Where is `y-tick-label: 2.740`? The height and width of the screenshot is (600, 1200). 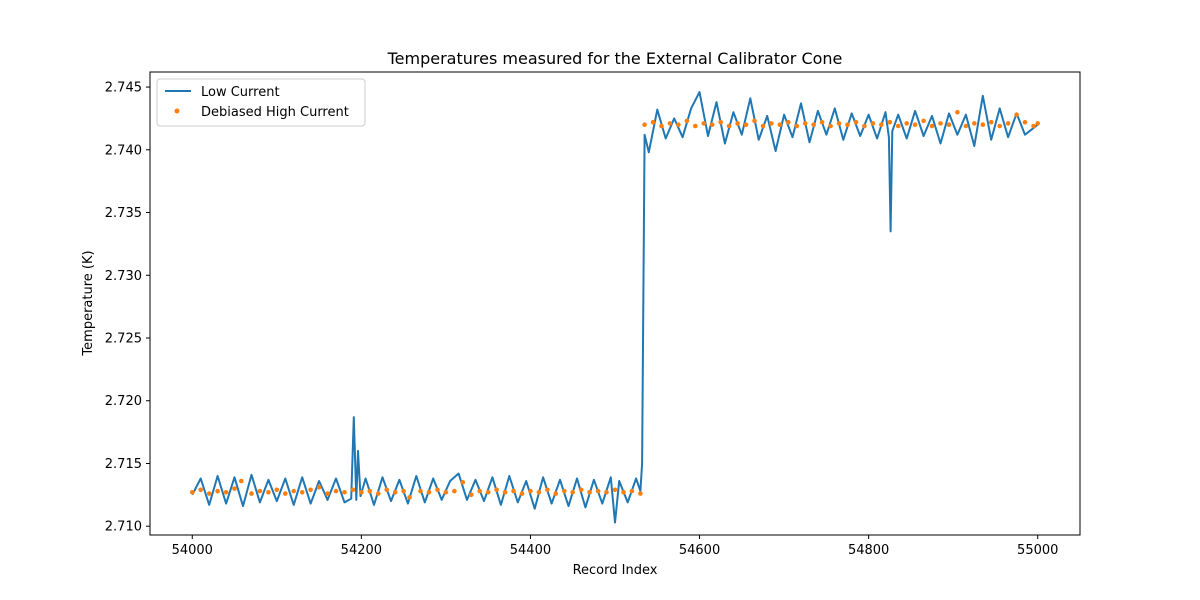
y-tick-label: 2.740 is located at coordinates (123, 150).